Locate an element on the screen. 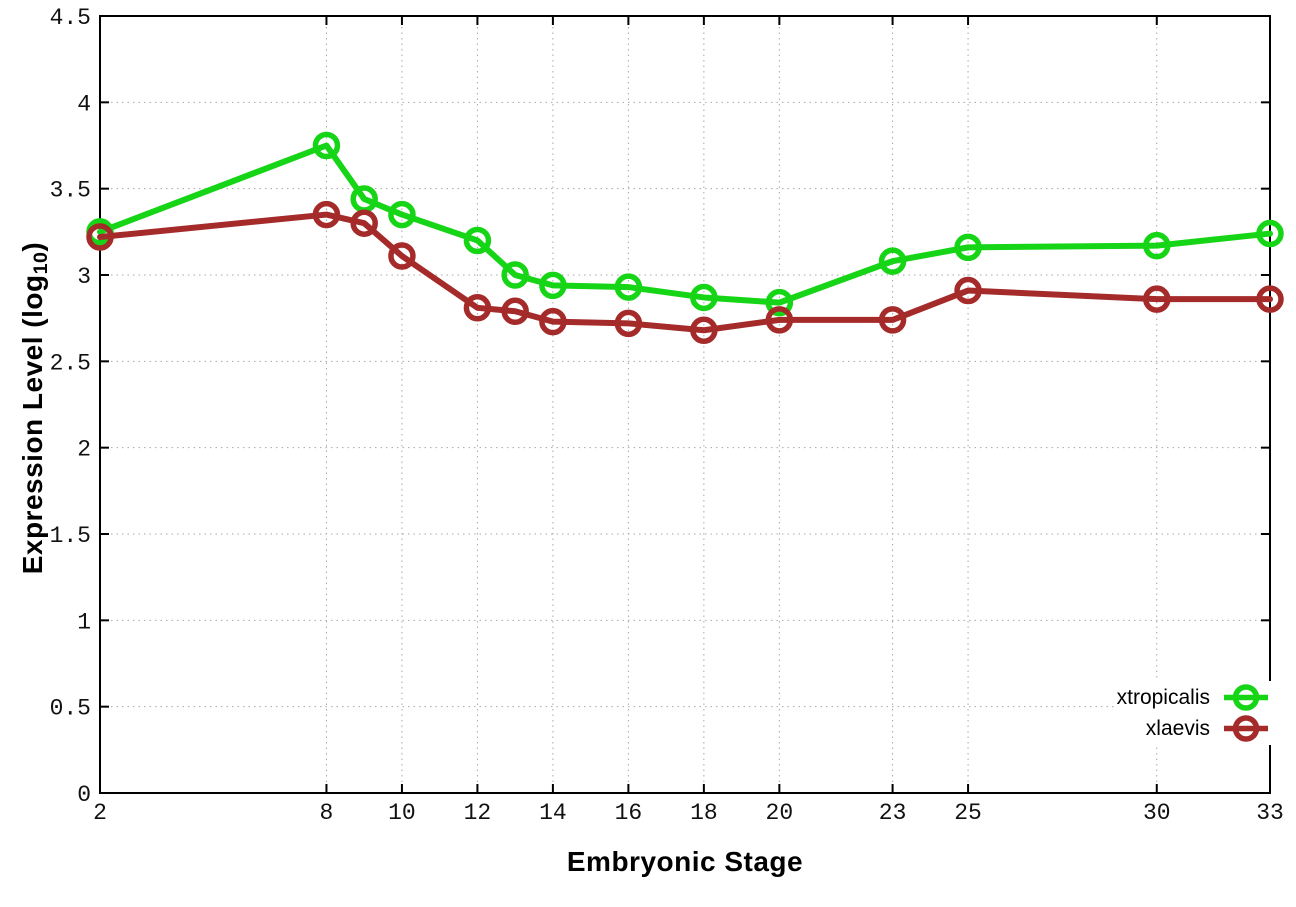 The width and height of the screenshot is (1296, 907). legend-label: xlaevis is located at coordinates (1177, 728).